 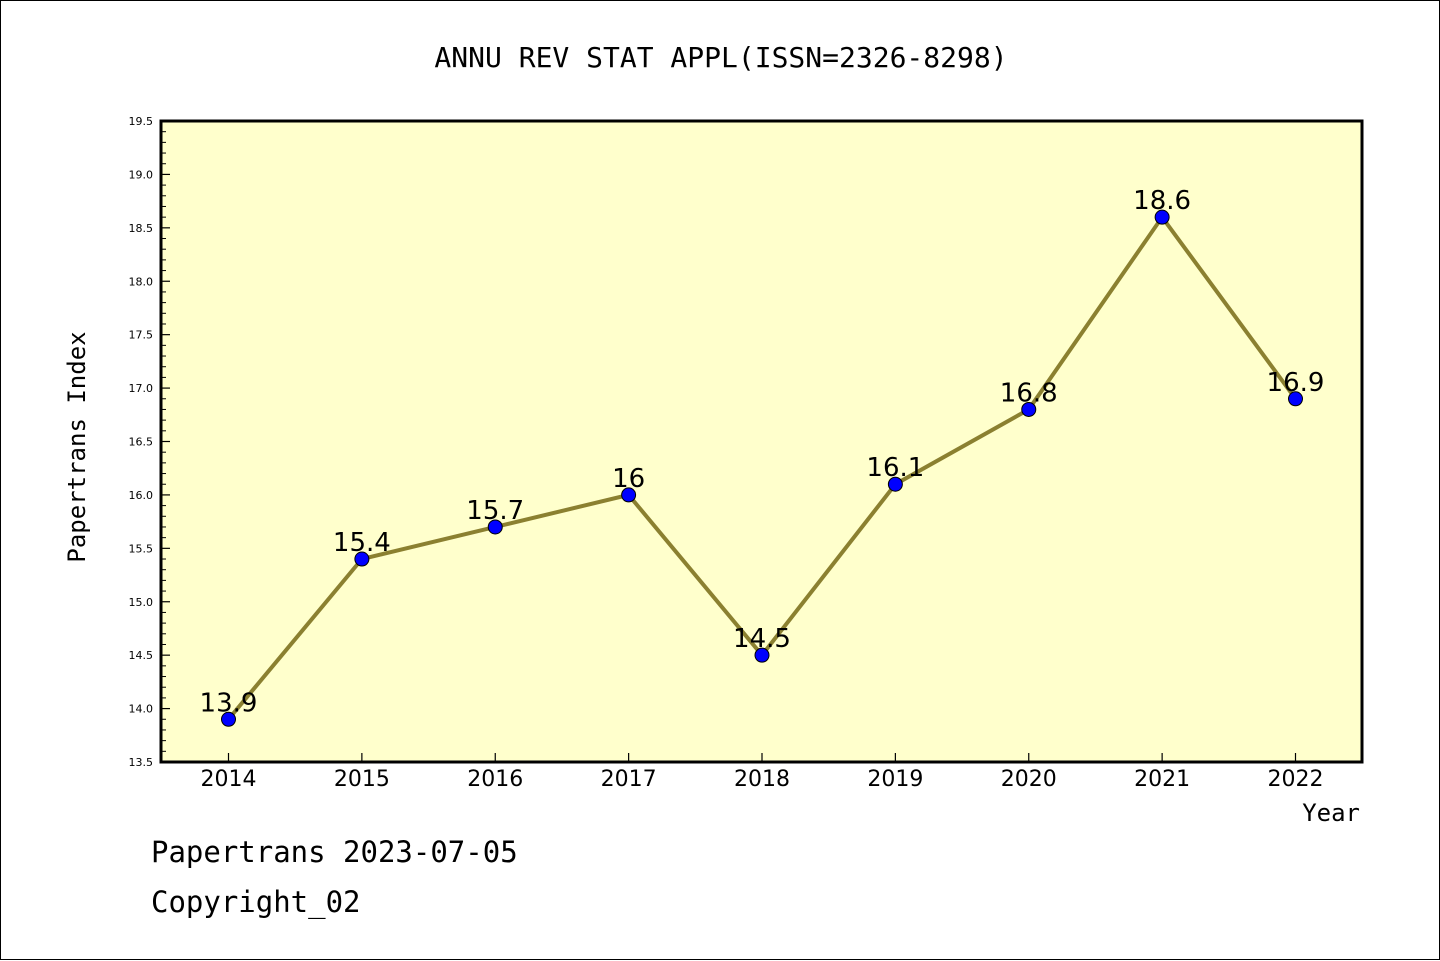 What do you see at coordinates (628, 479) in the screenshot?
I see `data-label: 16` at bounding box center [628, 479].